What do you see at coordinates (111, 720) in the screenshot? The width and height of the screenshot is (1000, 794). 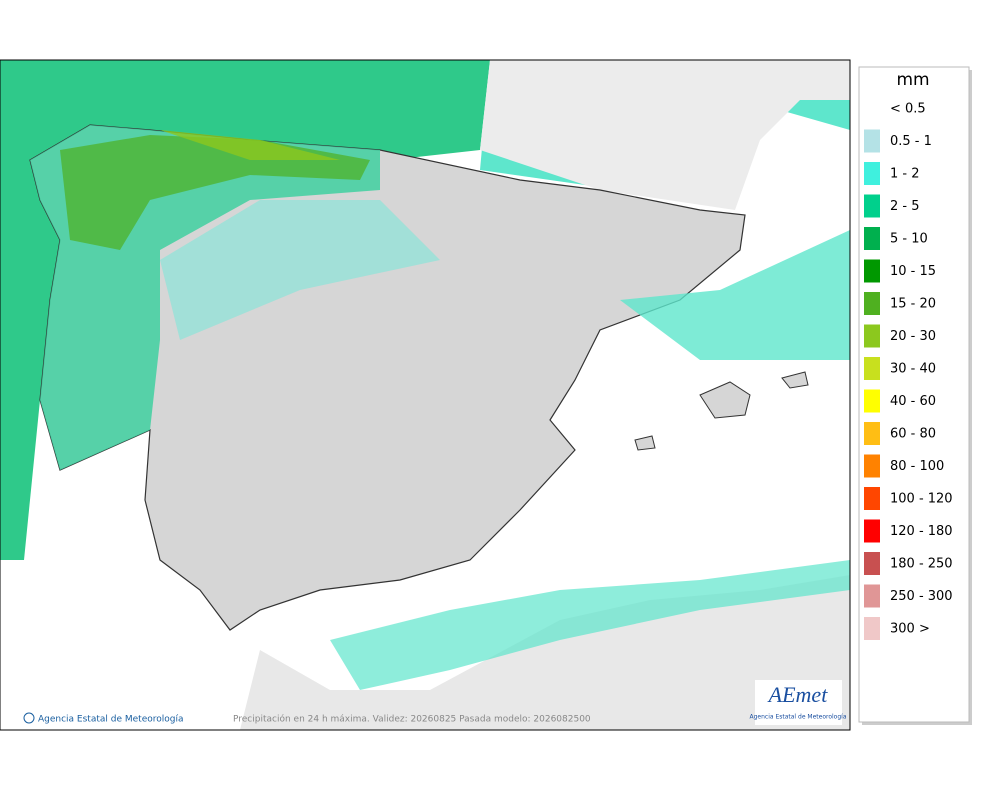 I see `copyright-text: Agencia Estatal de Meteorología` at bounding box center [111, 720].